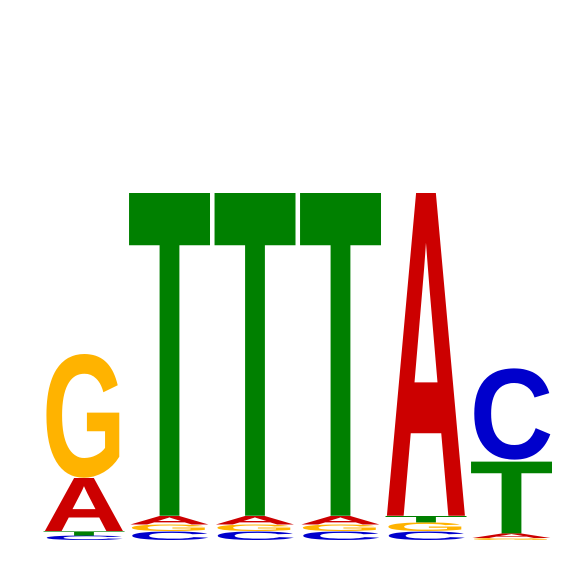 Image resolution: width=566 pixels, height=566 pixels. Describe the element at coordinates (84, 533) in the screenshot. I see `logo-letter-T-pos1: T` at that location.